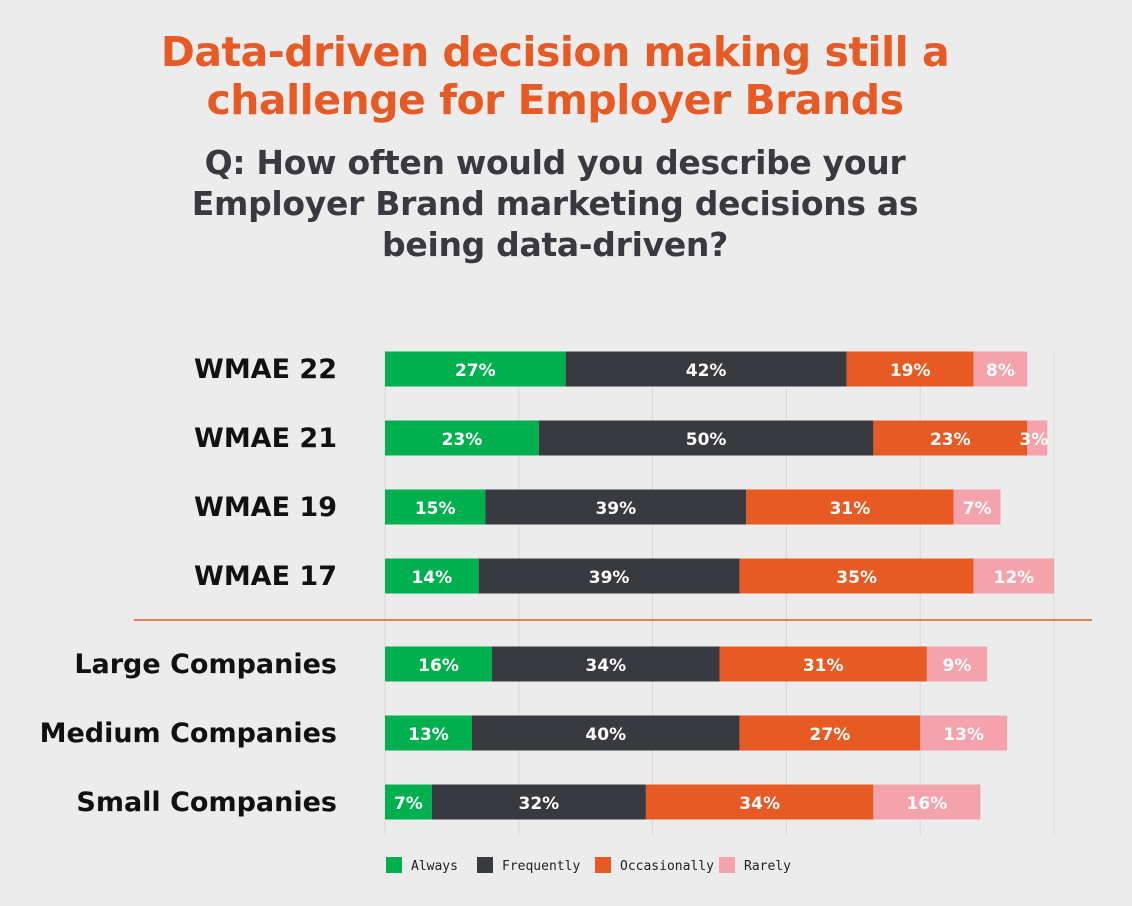 This screenshot has width=1132, height=906. Describe the element at coordinates (485, 865) in the screenshot. I see `legend-swatch-frequently` at that location.